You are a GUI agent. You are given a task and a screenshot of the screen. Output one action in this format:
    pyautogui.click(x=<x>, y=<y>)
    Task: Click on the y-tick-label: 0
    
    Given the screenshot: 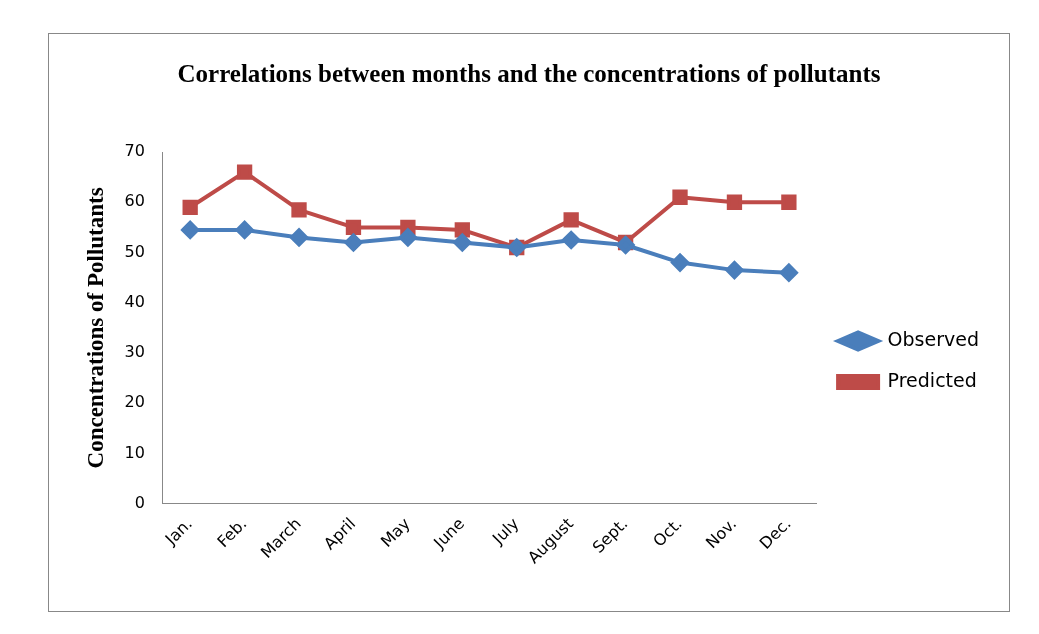 What is the action you would take?
    pyautogui.click(x=139, y=502)
    